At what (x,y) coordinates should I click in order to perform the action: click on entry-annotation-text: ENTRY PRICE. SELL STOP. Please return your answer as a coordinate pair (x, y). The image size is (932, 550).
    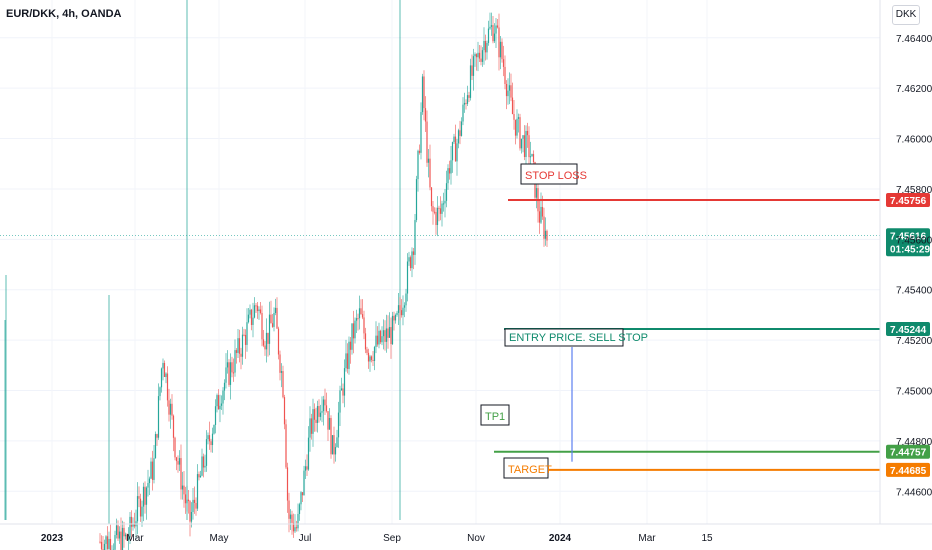
    Looking at the image, I should click on (578, 338).